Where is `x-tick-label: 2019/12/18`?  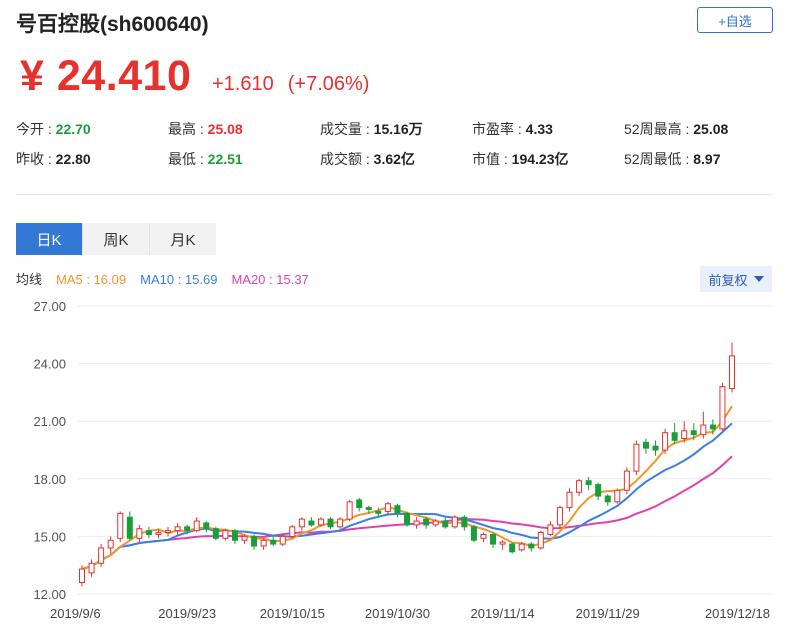 x-tick-label: 2019/12/18 is located at coordinates (737, 613).